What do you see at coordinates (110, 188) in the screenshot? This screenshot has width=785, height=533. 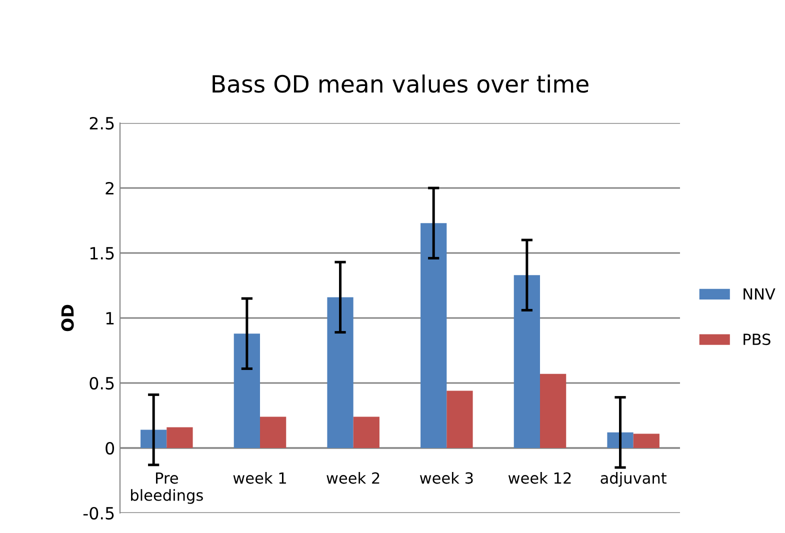 I see `y-tick-label: 2` at bounding box center [110, 188].